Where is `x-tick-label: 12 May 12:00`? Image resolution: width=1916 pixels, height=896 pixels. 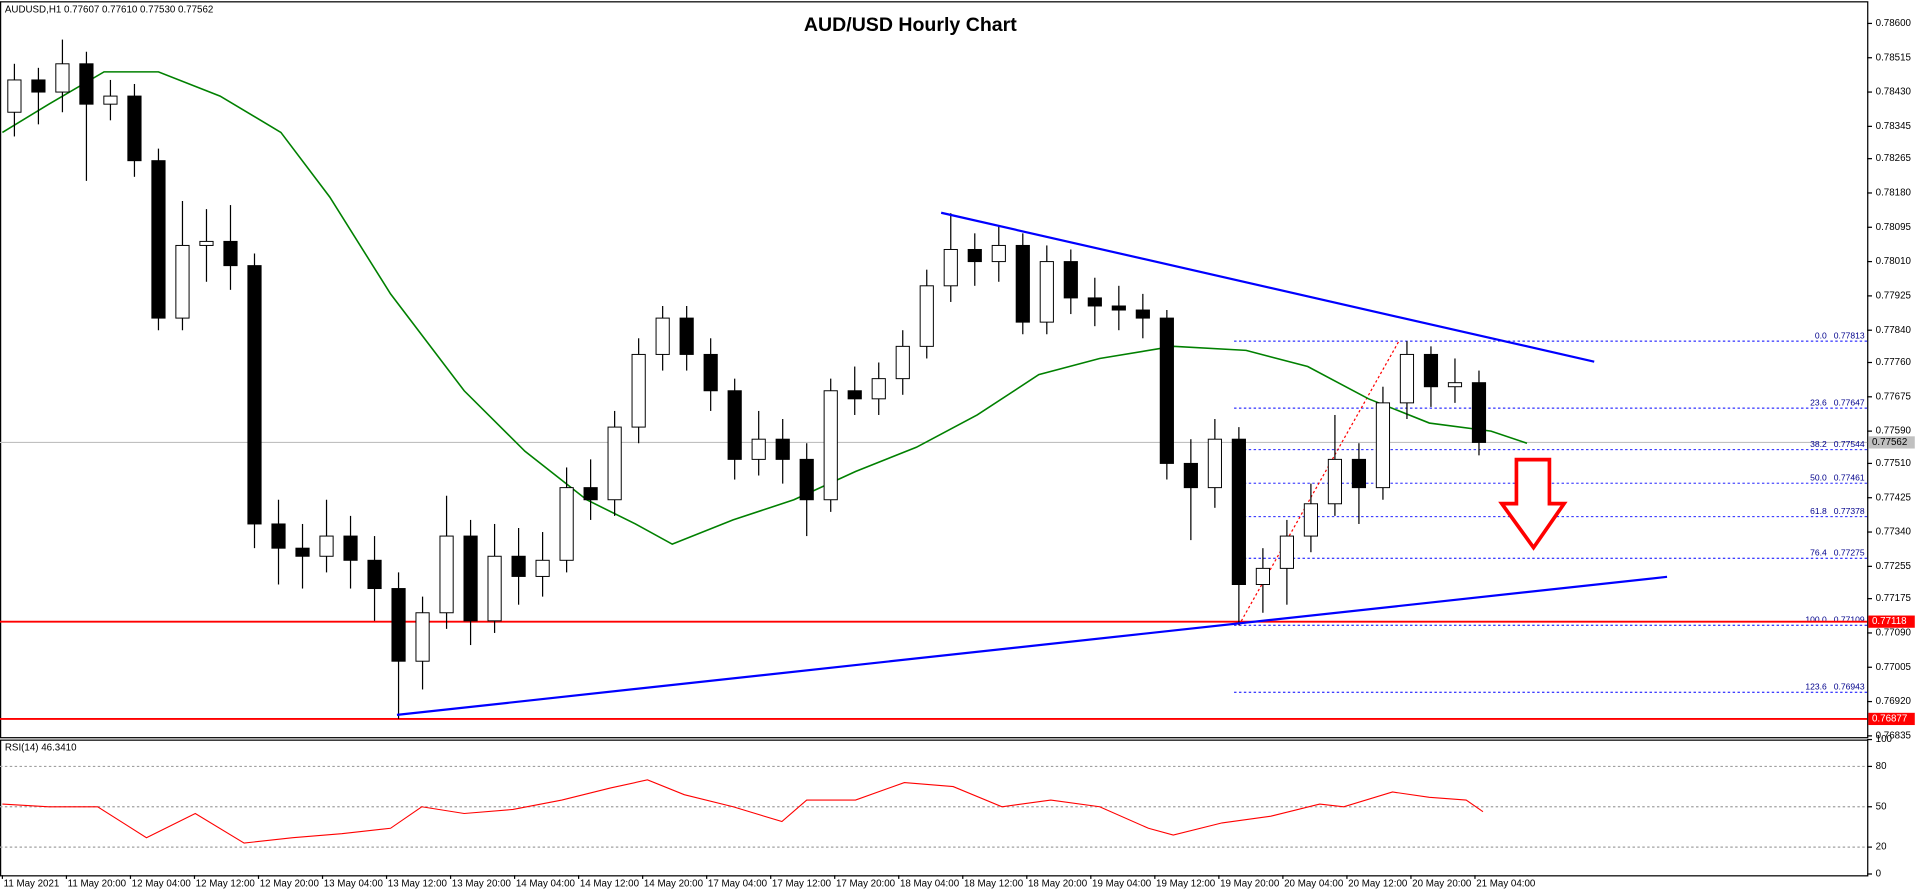 x-tick-label: 12 May 12:00 is located at coordinates (226, 883).